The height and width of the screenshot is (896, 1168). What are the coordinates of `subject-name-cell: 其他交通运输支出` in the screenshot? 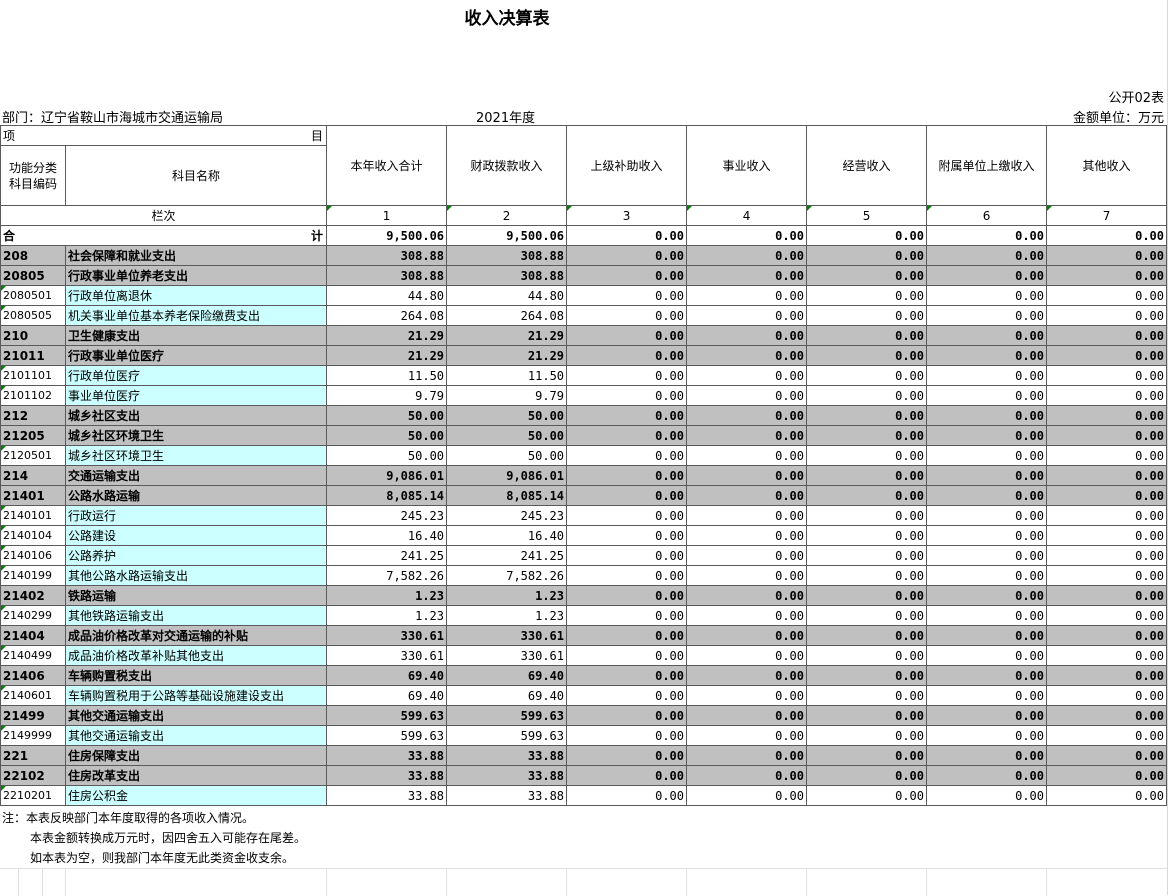 It's located at (196, 715).